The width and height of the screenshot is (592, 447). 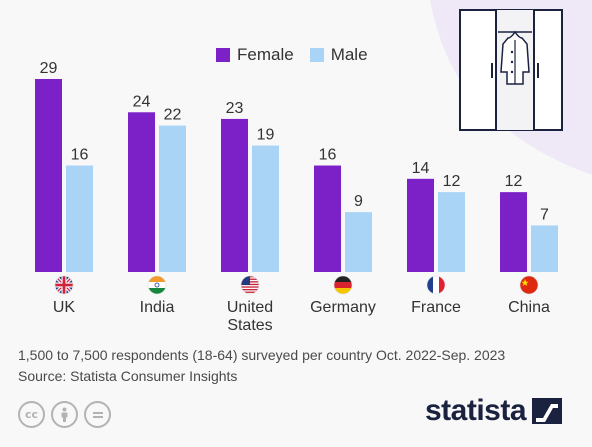 I want to click on bar-male-china, so click(x=544, y=248).